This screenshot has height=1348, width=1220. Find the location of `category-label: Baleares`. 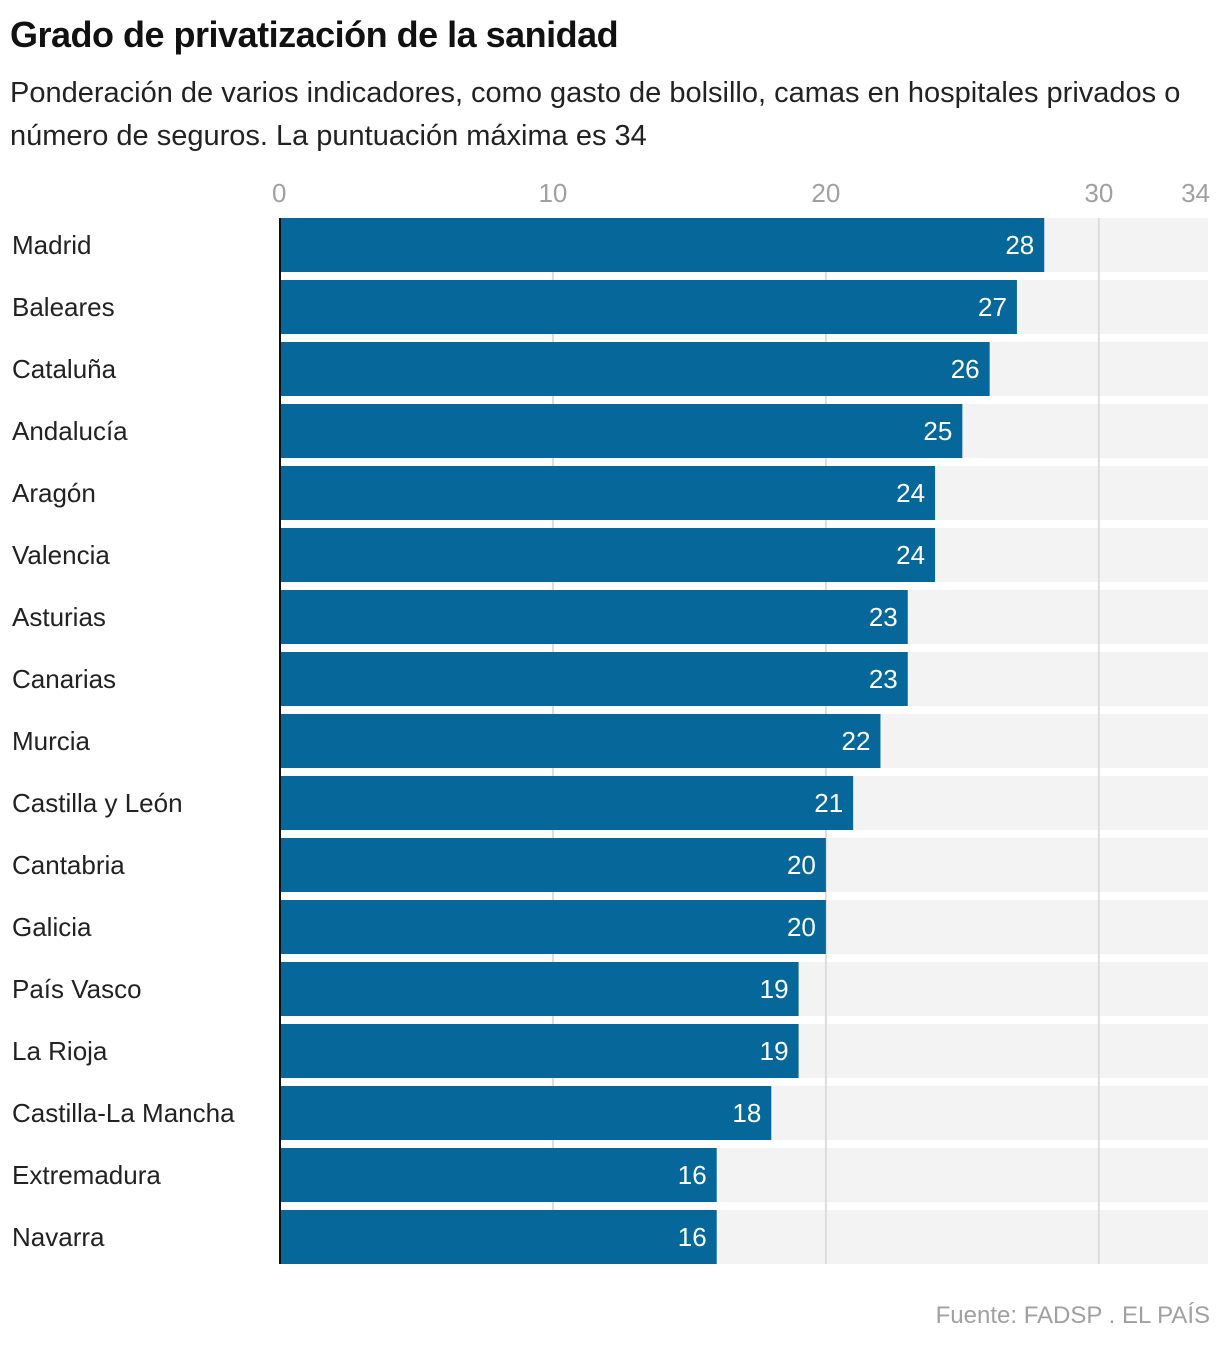

category-label: Baleares is located at coordinates (63, 307).